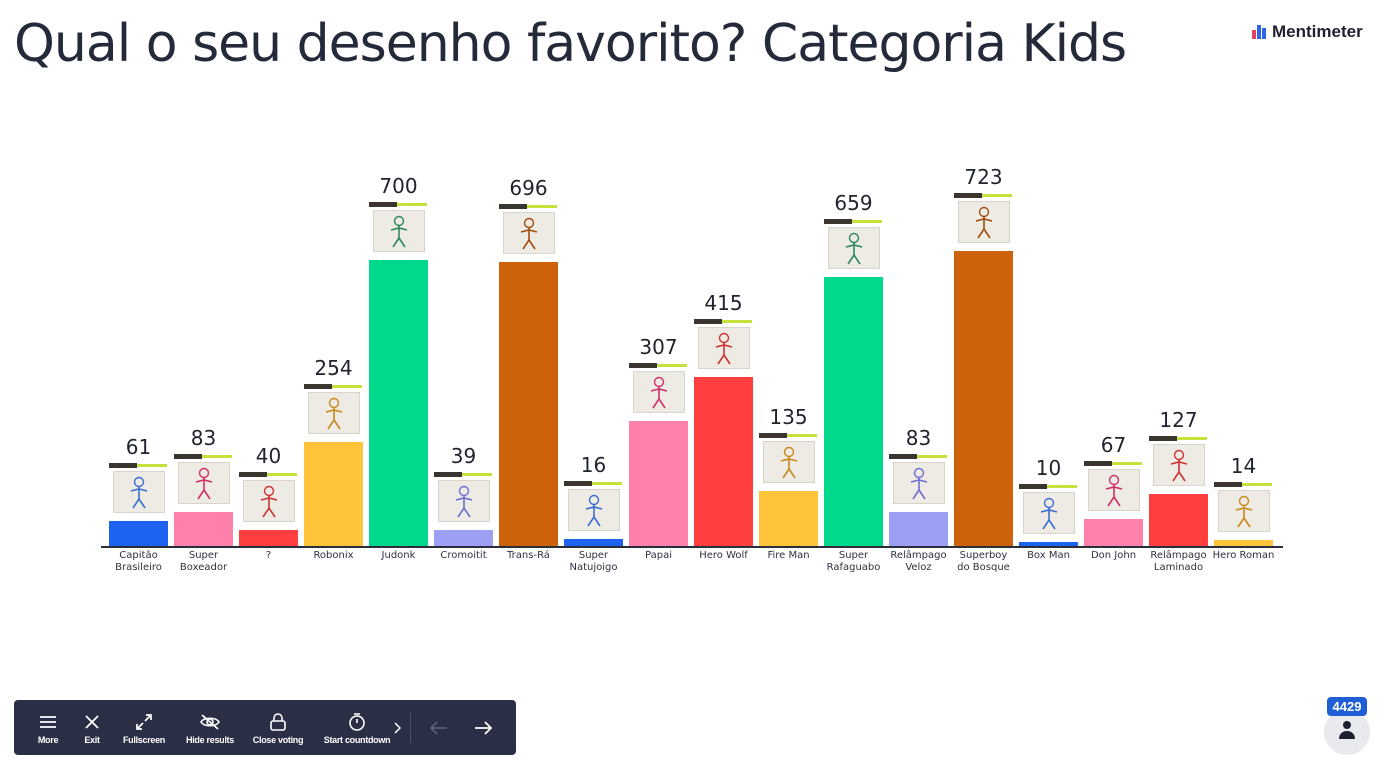 Image resolution: width=1384 pixels, height=769 pixels. I want to click on bar-value-label: 696, so click(528, 188).